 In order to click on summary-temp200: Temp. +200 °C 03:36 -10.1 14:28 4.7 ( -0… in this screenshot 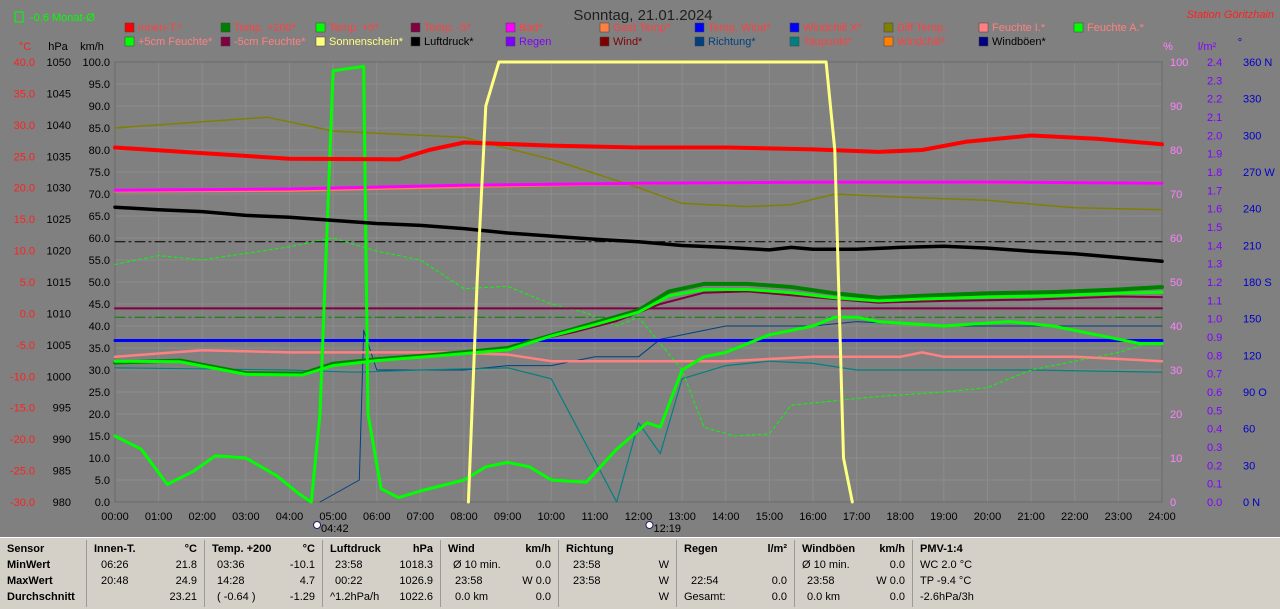, I will do `click(264, 573)`.